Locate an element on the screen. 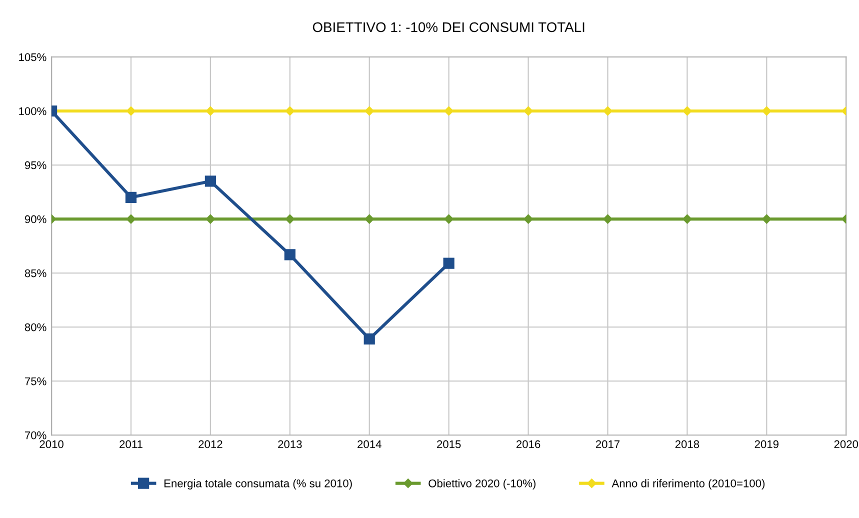 The height and width of the screenshot is (518, 859). legend-label: Anno di riferimento (2010=100) is located at coordinates (688, 484).